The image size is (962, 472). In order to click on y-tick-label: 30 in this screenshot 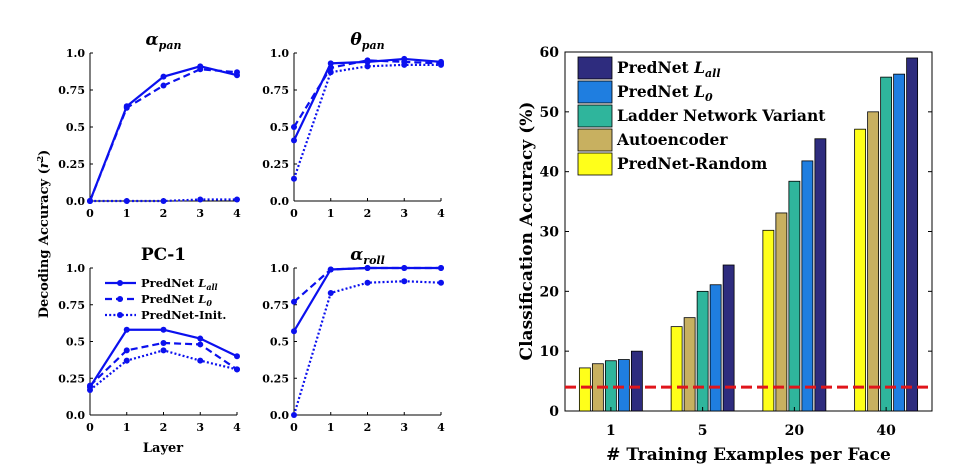, I will do `click(550, 233)`.